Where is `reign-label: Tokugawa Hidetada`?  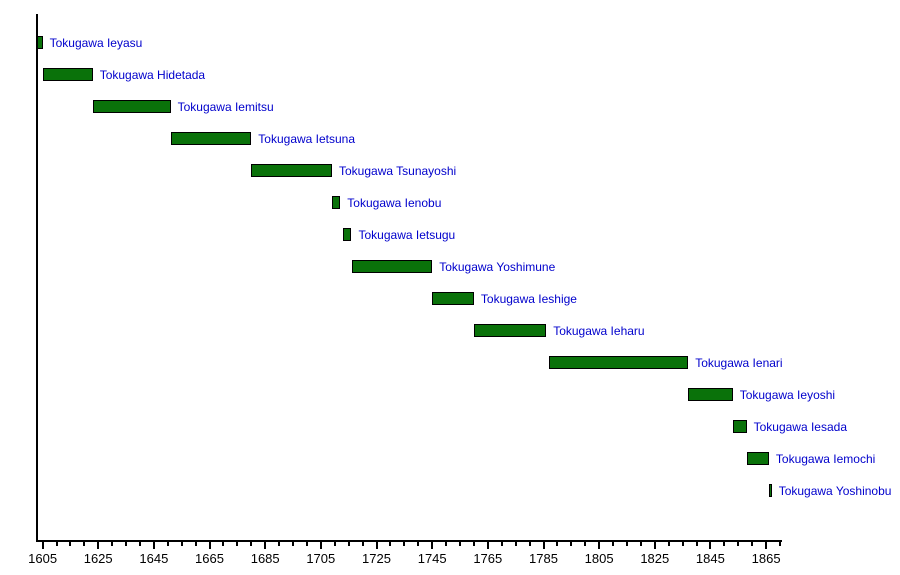
reign-label: Tokugawa Hidetada is located at coordinates (152, 74).